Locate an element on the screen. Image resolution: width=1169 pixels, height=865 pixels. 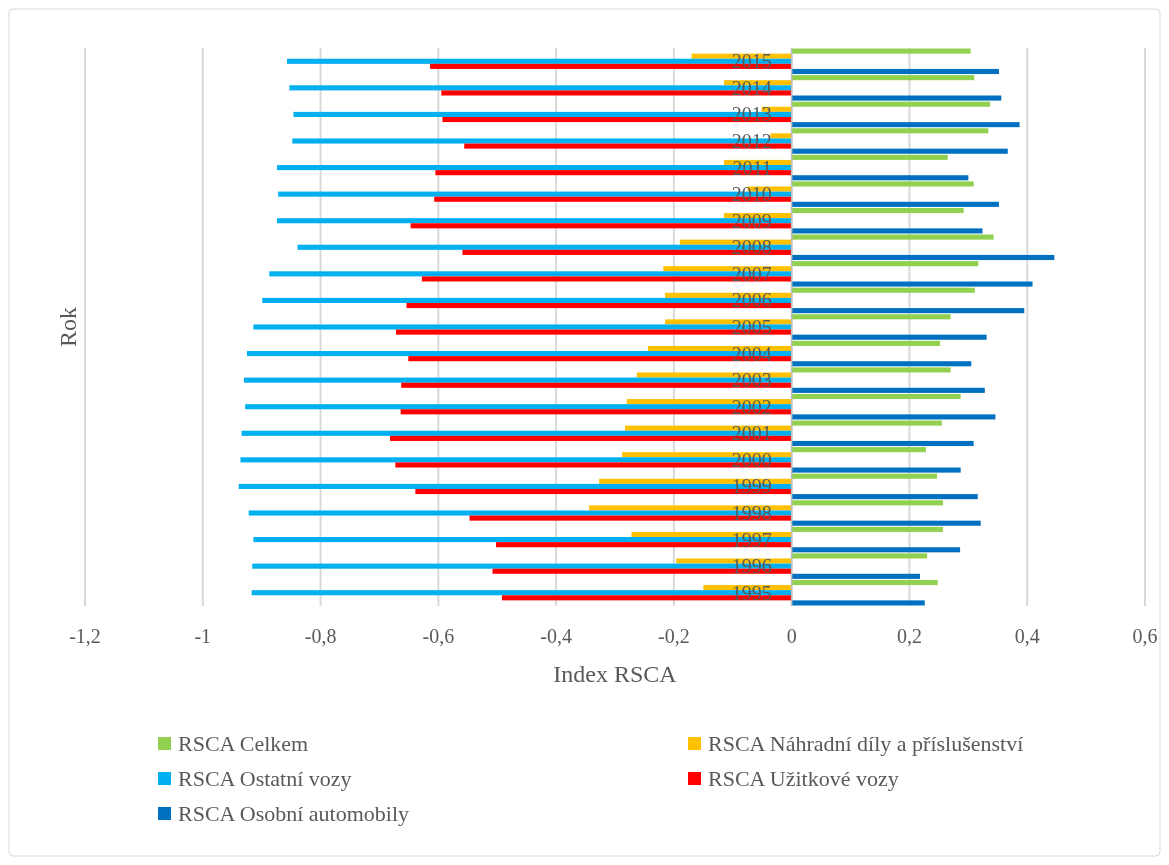
y-tick-label: 1998 is located at coordinates (751, 513).